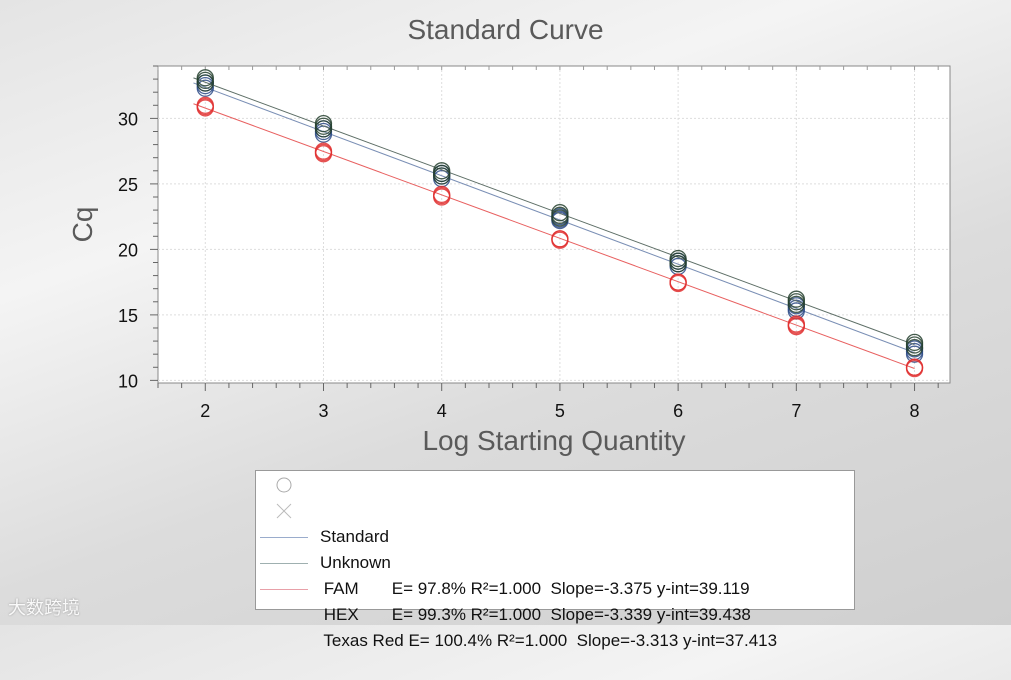 The image size is (1011, 680). Describe the element at coordinates (284, 511) in the screenshot. I see `x-mark-icon` at that location.